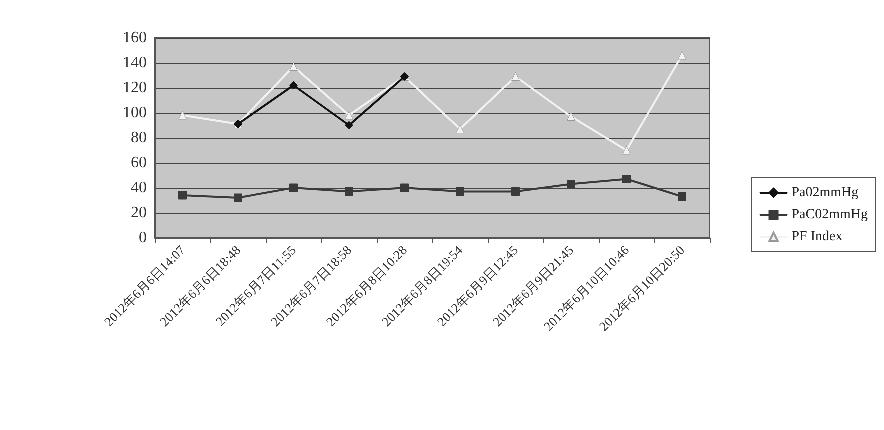  What do you see at coordinates (135, 88) in the screenshot?
I see `y-tick-label: 120` at bounding box center [135, 88].